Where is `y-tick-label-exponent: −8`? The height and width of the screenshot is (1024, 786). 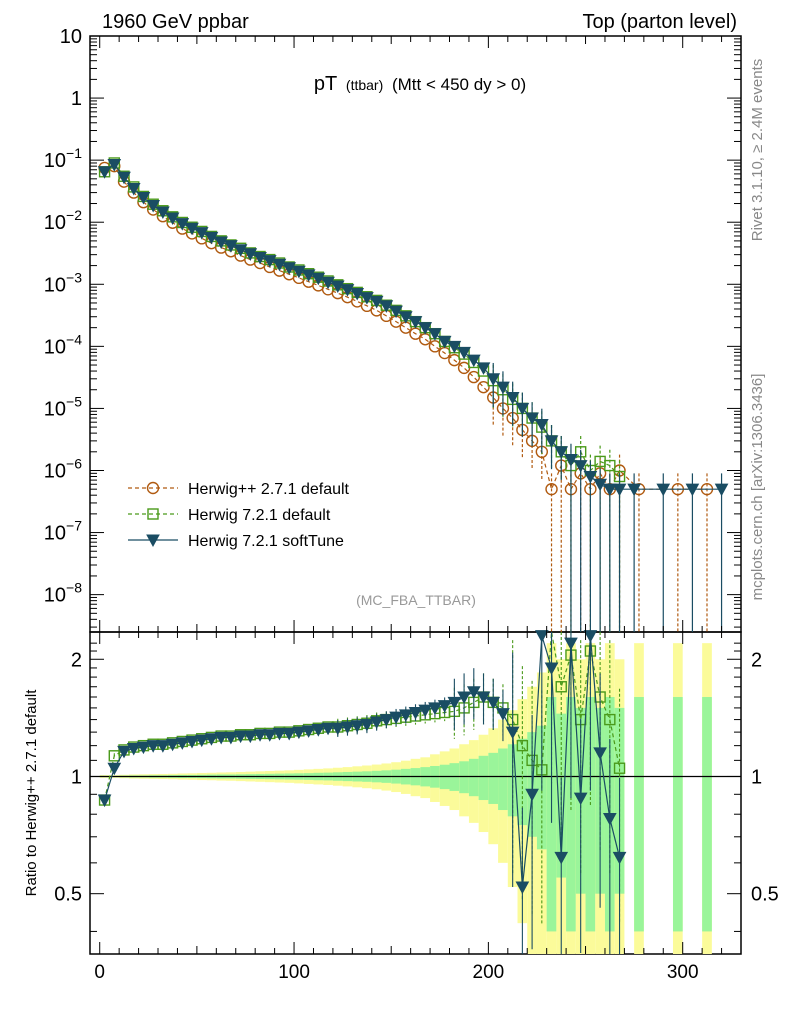 y-tick-label-exponent: −8 is located at coordinates (74, 588).